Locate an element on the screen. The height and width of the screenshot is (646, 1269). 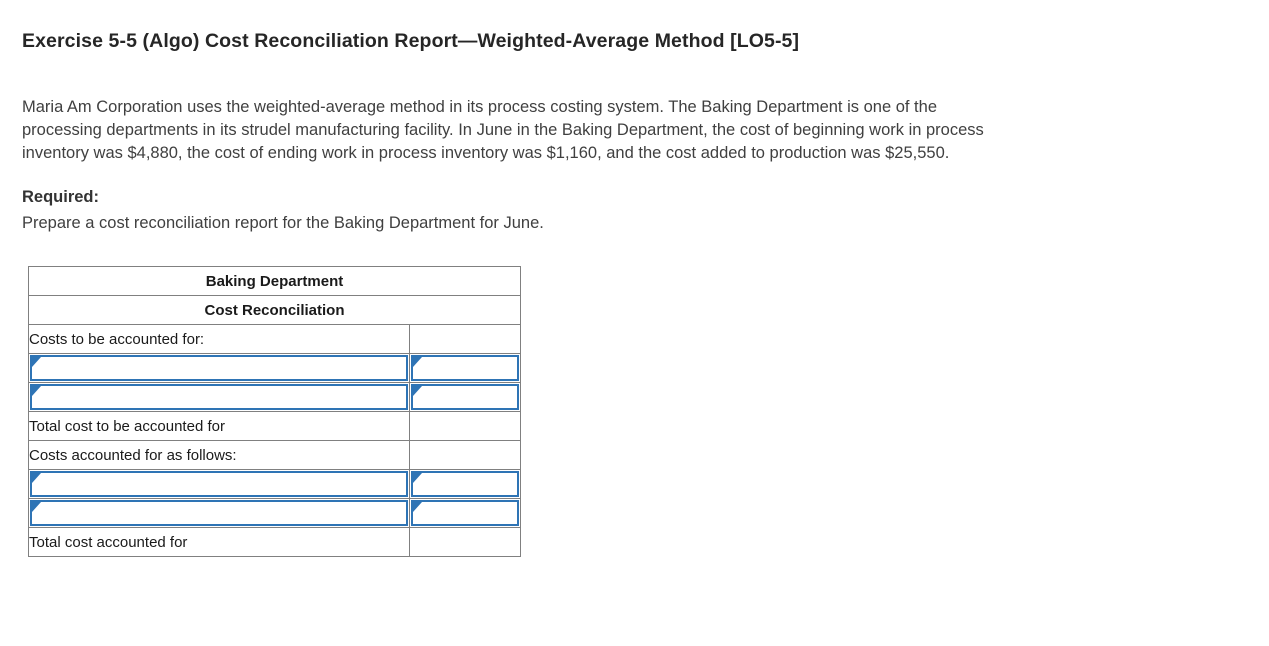
entry1-amount-cell is located at coordinates (465, 368).